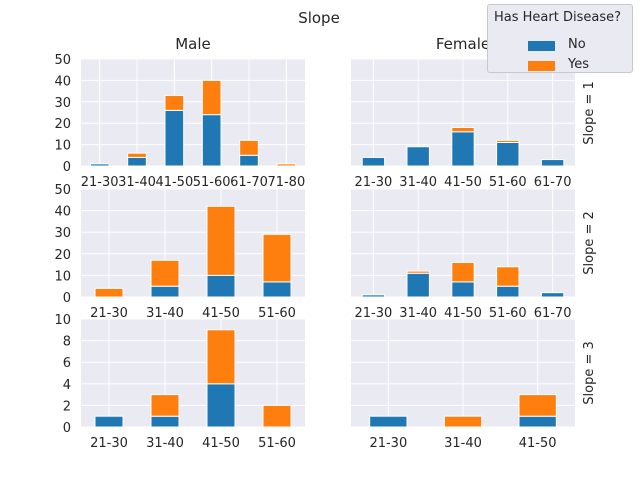 The height and width of the screenshot is (480, 640). Describe the element at coordinates (67, 342) in the screenshot. I see `y-tick-label: 8` at that location.